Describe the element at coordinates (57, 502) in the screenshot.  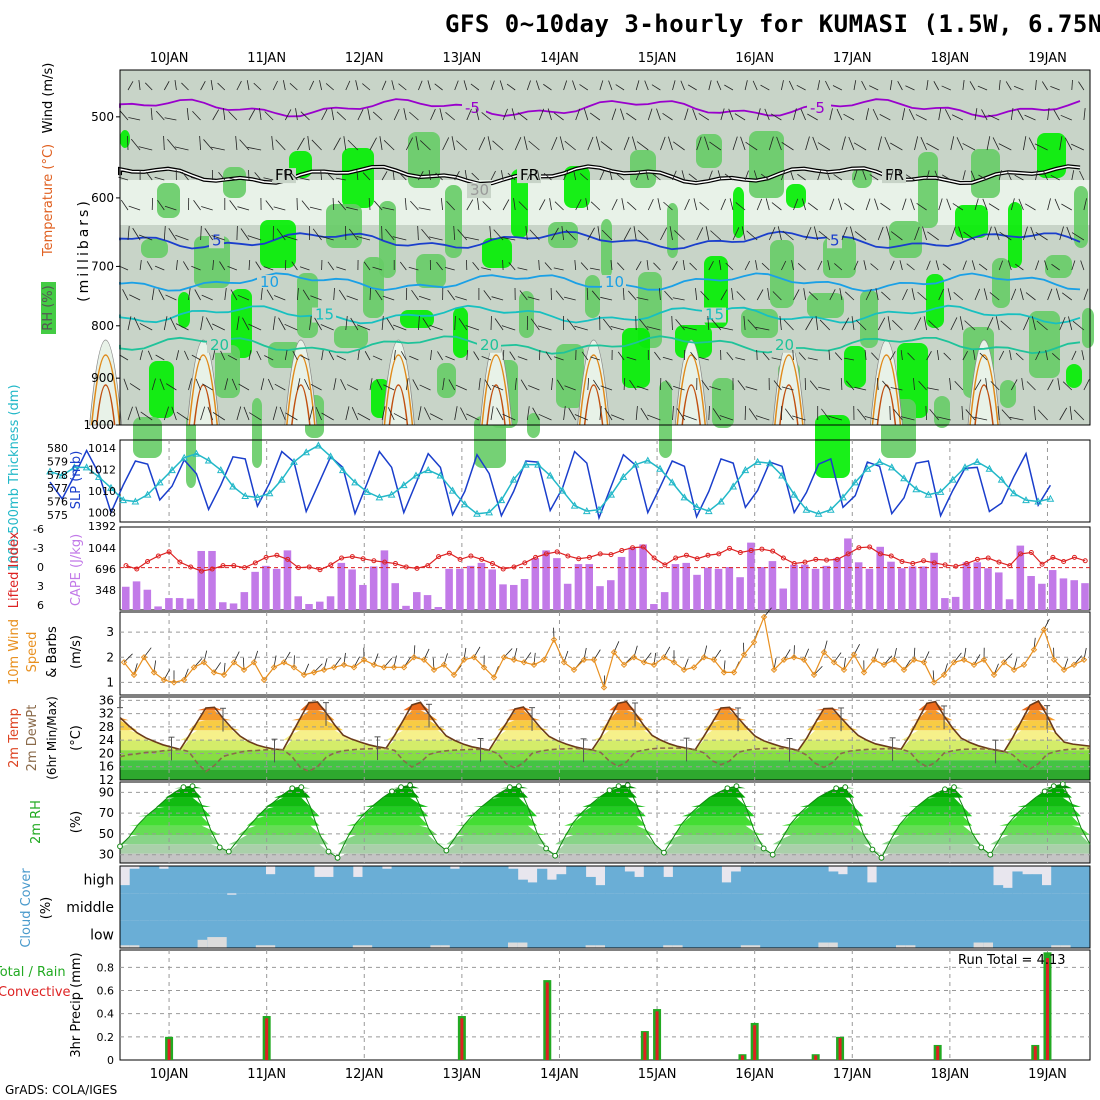
I see `thickness-tick-label: 576` at that location.